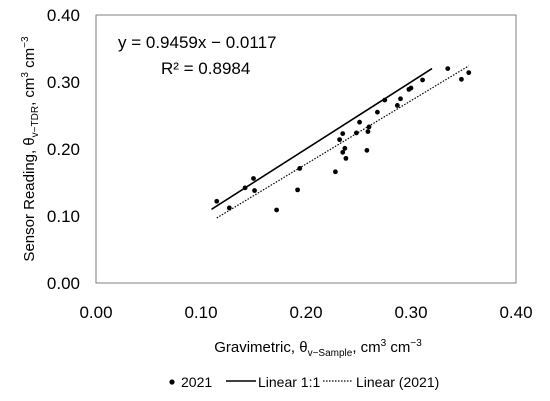 The height and width of the screenshot is (401, 550). What do you see at coordinates (63, 216) in the screenshot?
I see `y-tick-label: 0.10` at bounding box center [63, 216].